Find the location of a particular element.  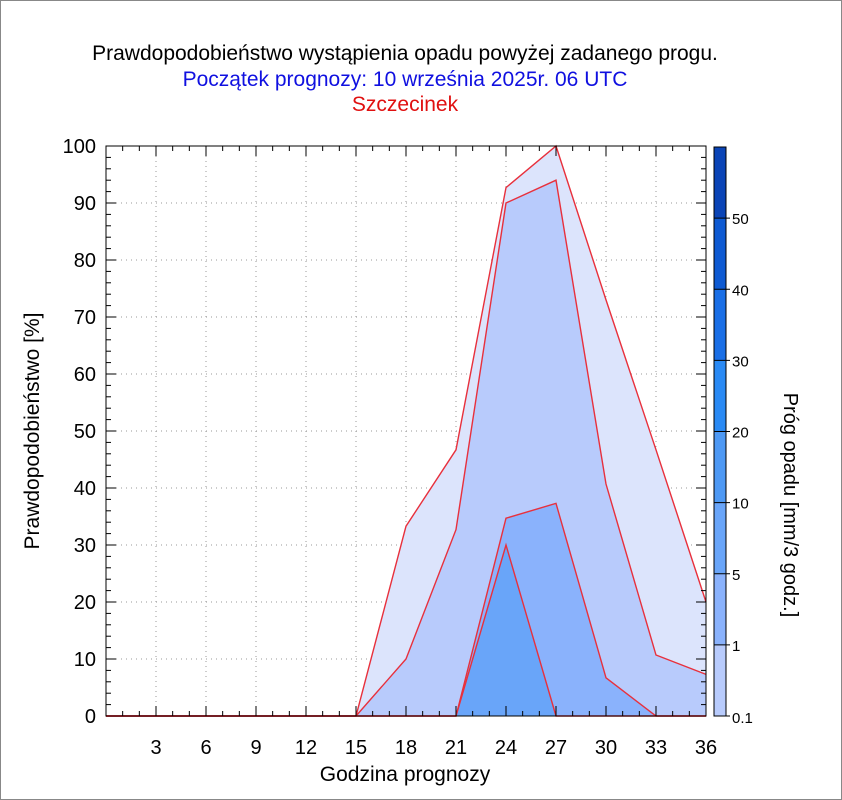

colorbar: 0.1 1 5 10 20 30 40 50 is located at coordinates (733, 436).